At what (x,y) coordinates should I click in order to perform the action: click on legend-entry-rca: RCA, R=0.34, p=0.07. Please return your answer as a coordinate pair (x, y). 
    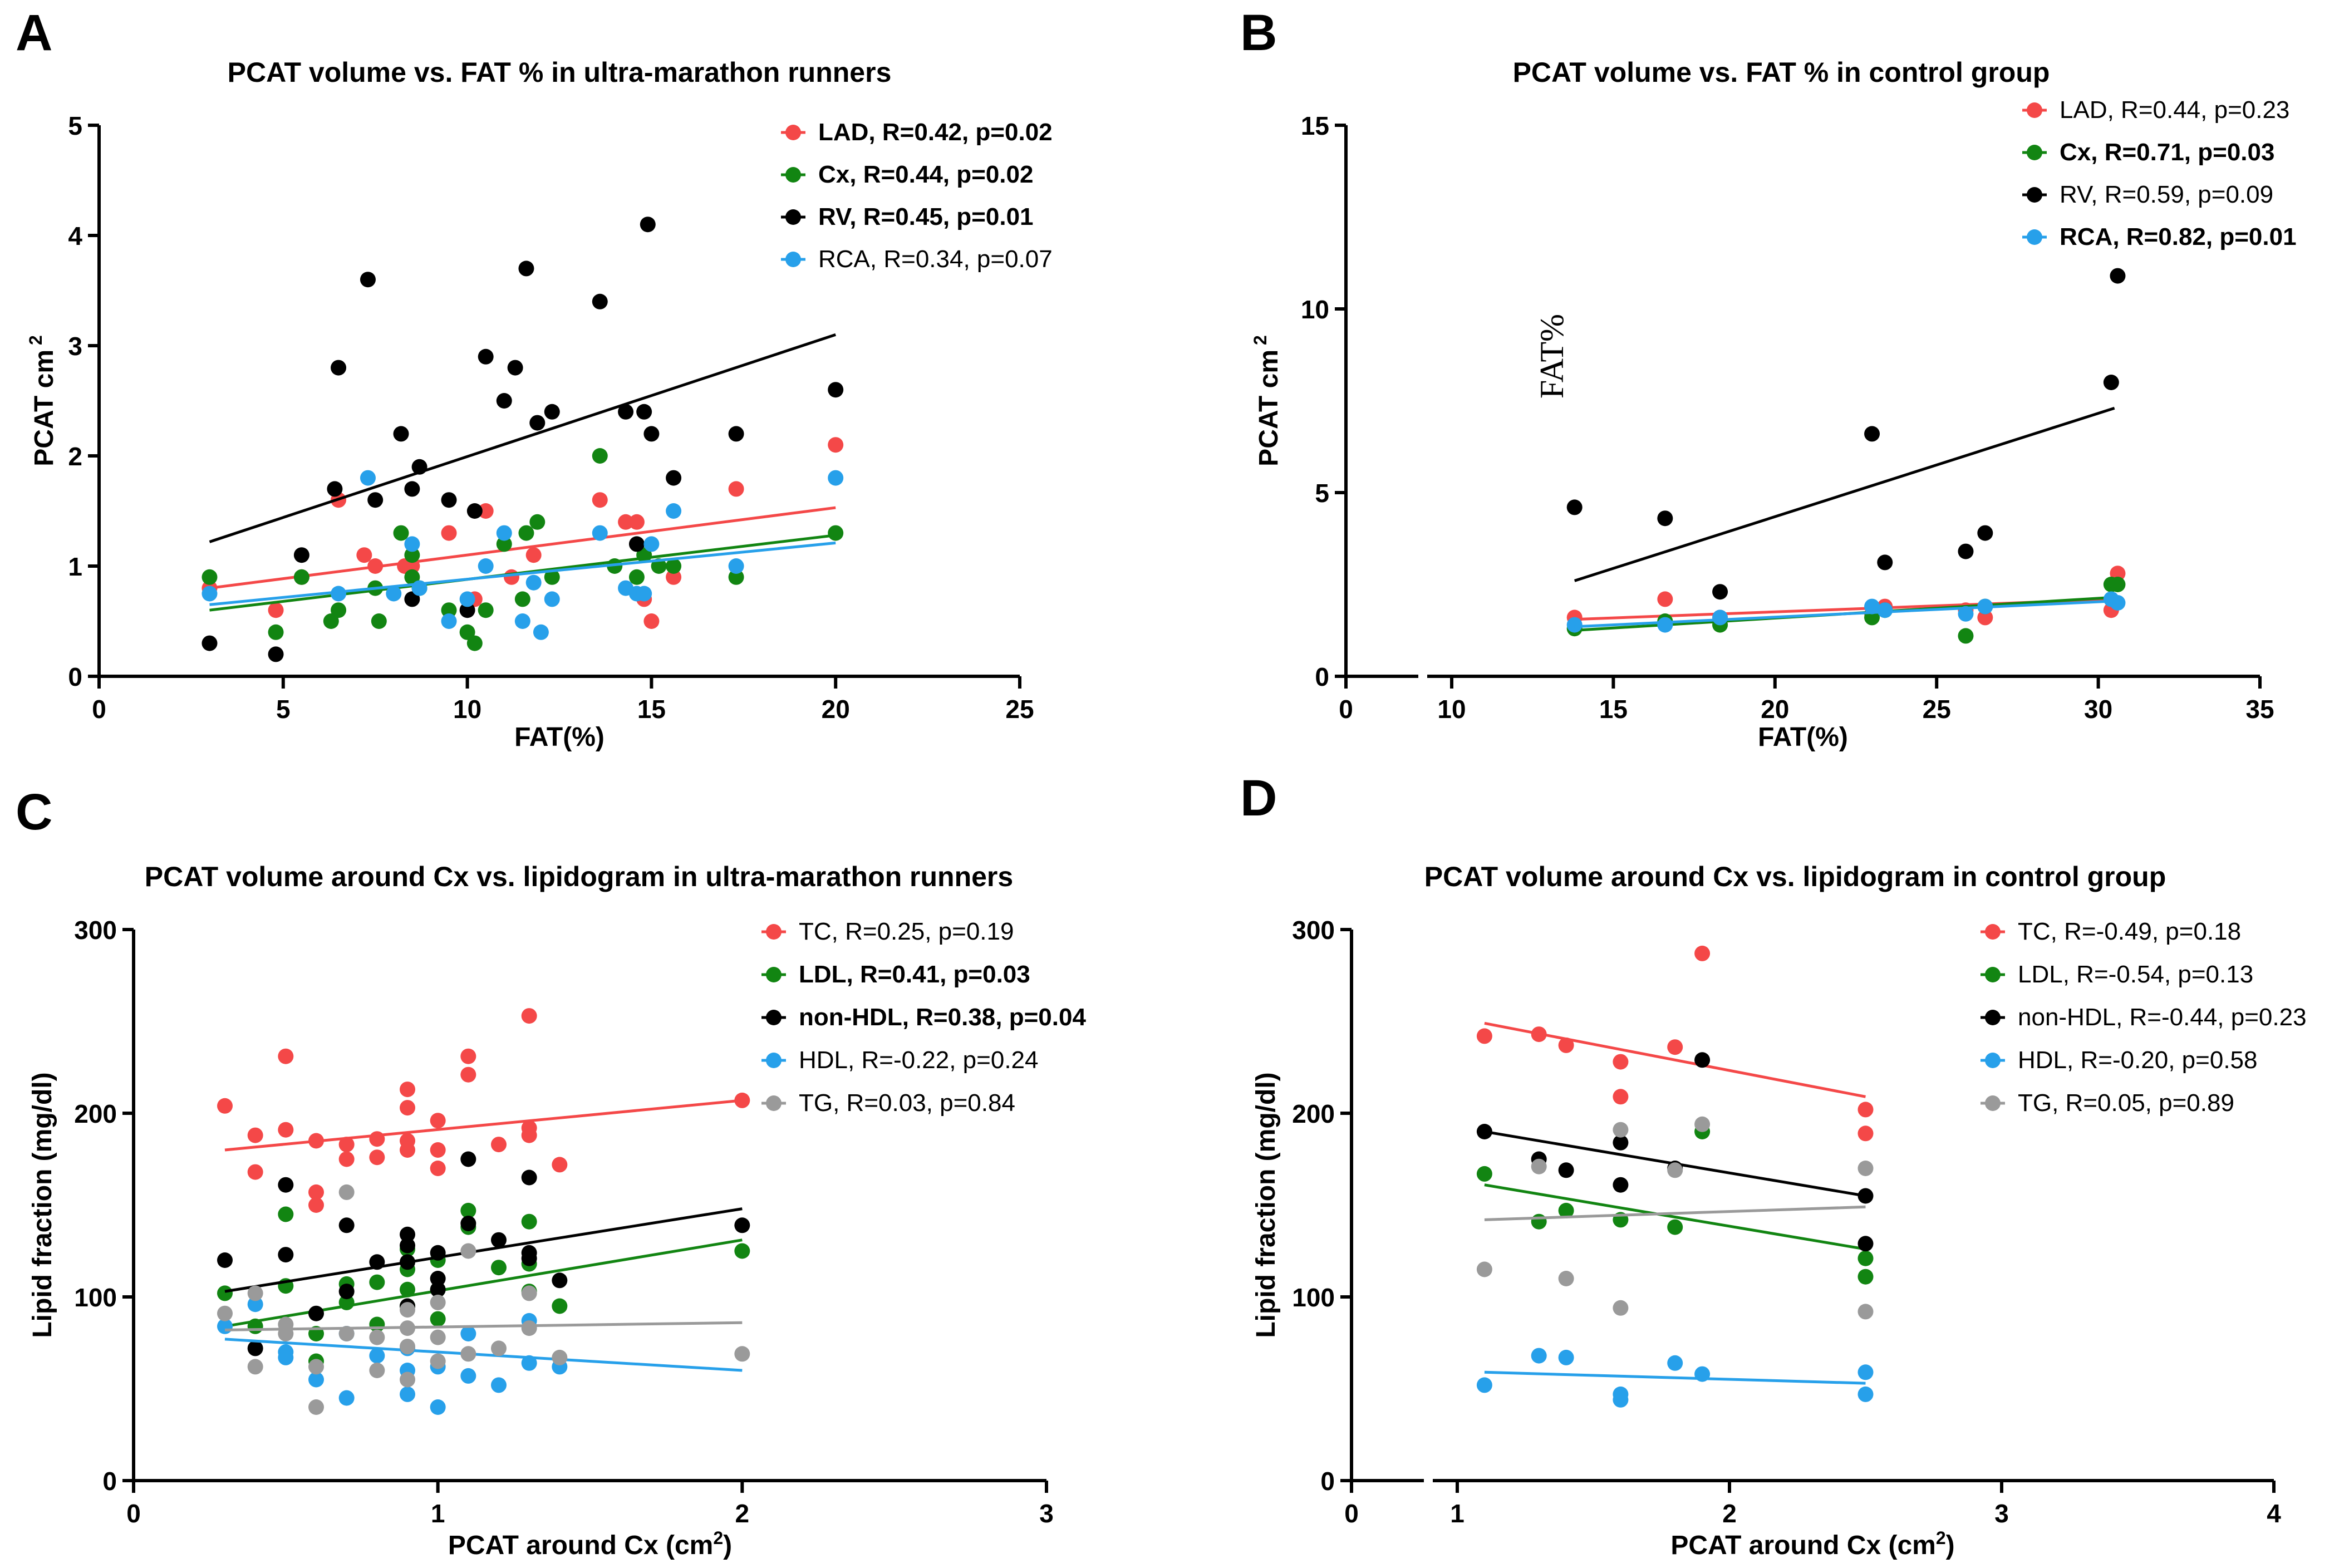
    Looking at the image, I should click on (936, 259).